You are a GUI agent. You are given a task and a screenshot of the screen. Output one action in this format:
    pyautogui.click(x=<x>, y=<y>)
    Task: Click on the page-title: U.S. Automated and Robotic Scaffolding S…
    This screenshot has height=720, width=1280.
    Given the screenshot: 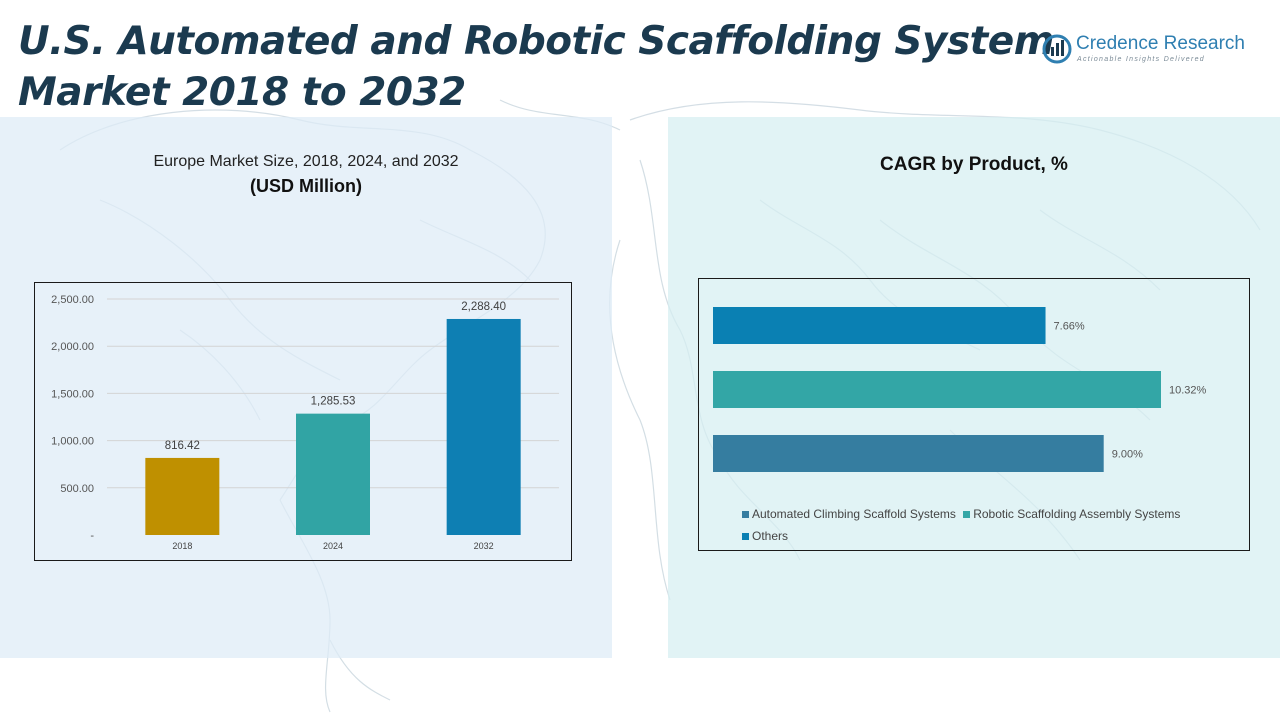 What is the action you would take?
    pyautogui.click(x=536, y=67)
    